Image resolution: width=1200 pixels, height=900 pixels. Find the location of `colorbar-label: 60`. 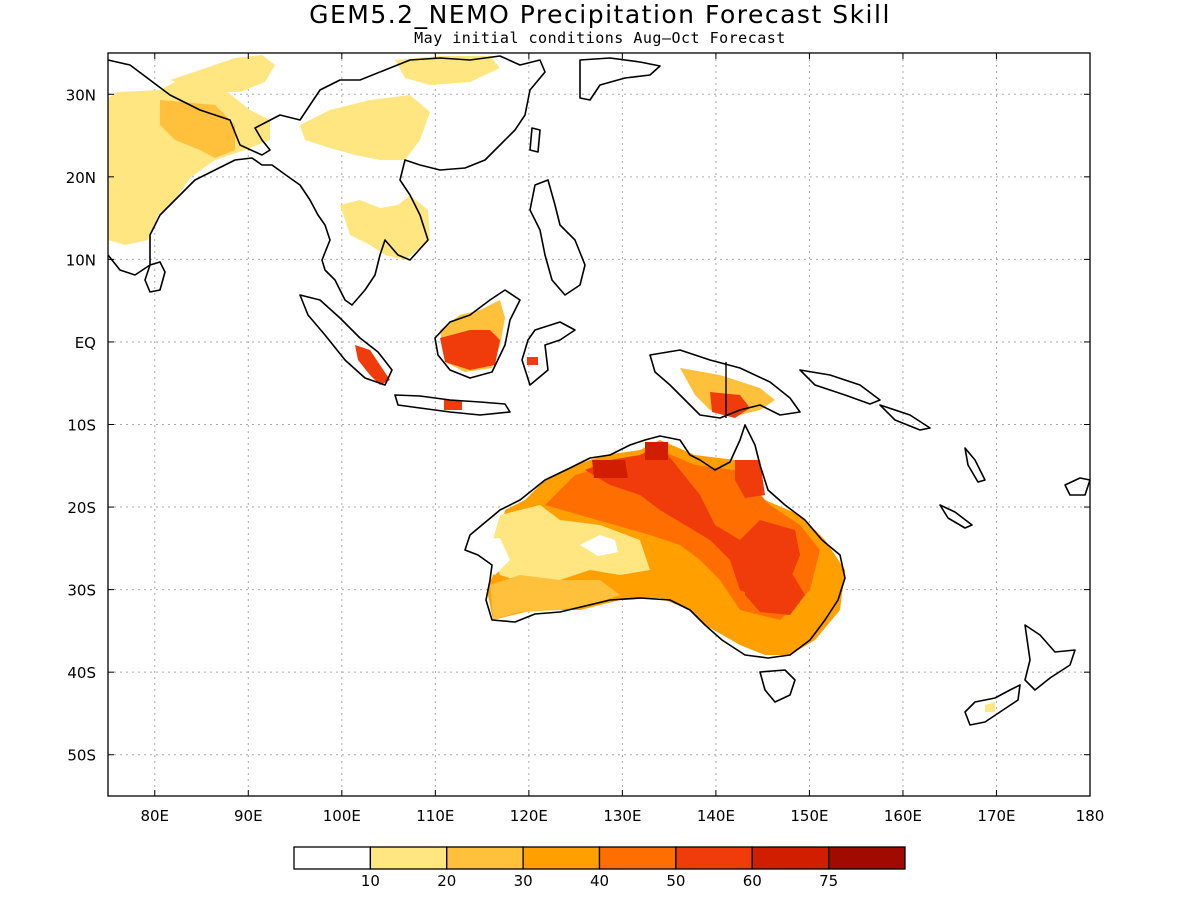

colorbar-label: 60 is located at coordinates (752, 881).